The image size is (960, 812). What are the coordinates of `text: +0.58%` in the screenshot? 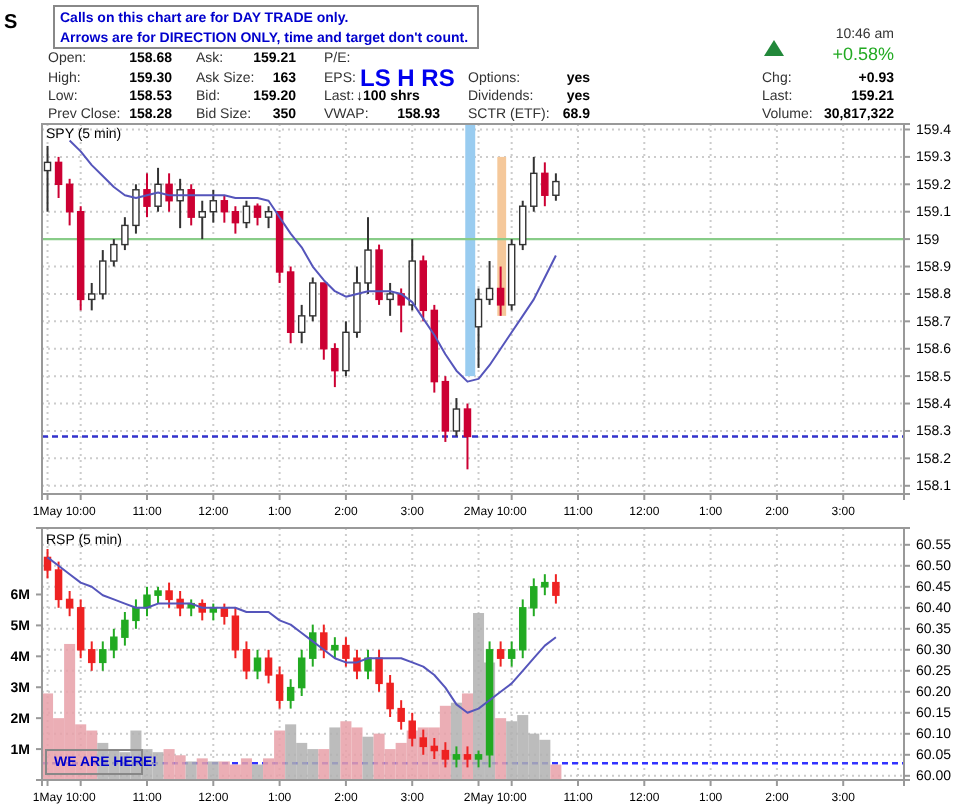 It's located at (863, 54).